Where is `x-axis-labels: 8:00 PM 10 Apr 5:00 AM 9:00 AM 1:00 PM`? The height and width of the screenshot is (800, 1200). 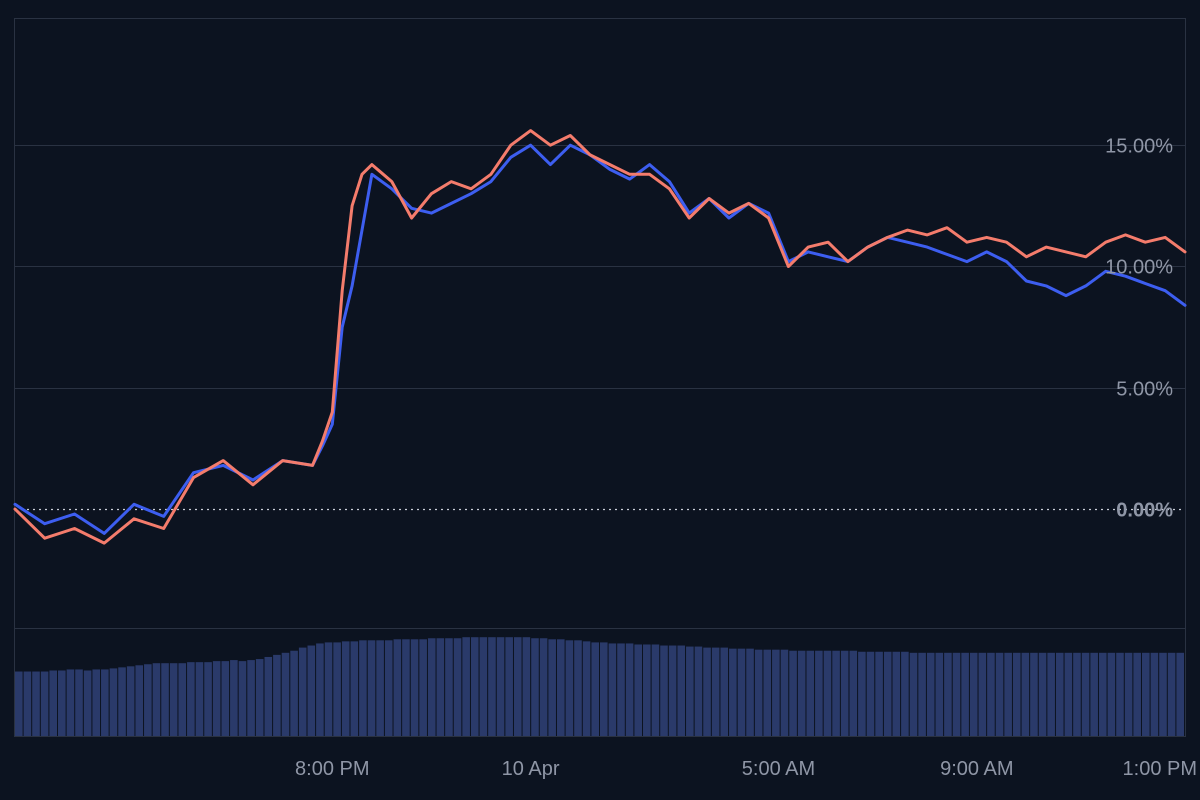 x-axis-labels: 8:00 PM 10 Apr 5:00 AM 9:00 AM 1:00 PM is located at coordinates (746, 769).